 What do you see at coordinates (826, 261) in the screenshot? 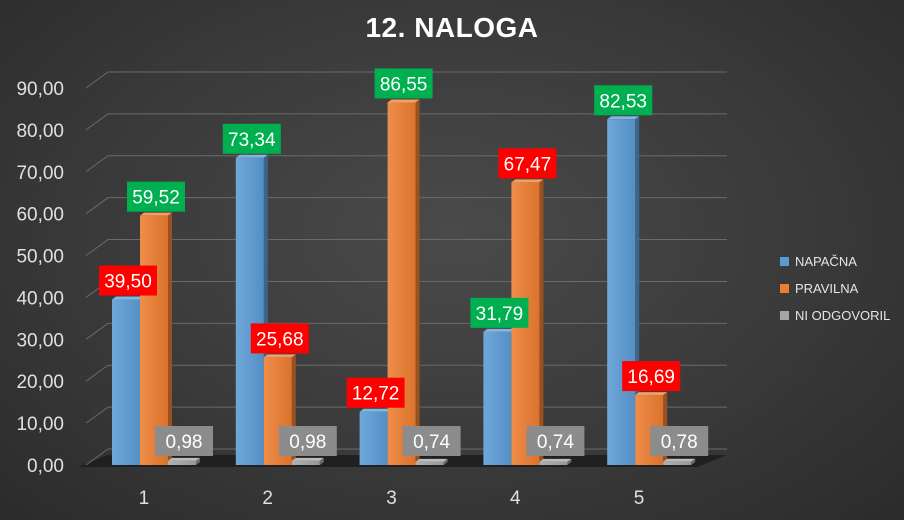
I see `legend-label-napacna: NAPAČNA` at bounding box center [826, 261].